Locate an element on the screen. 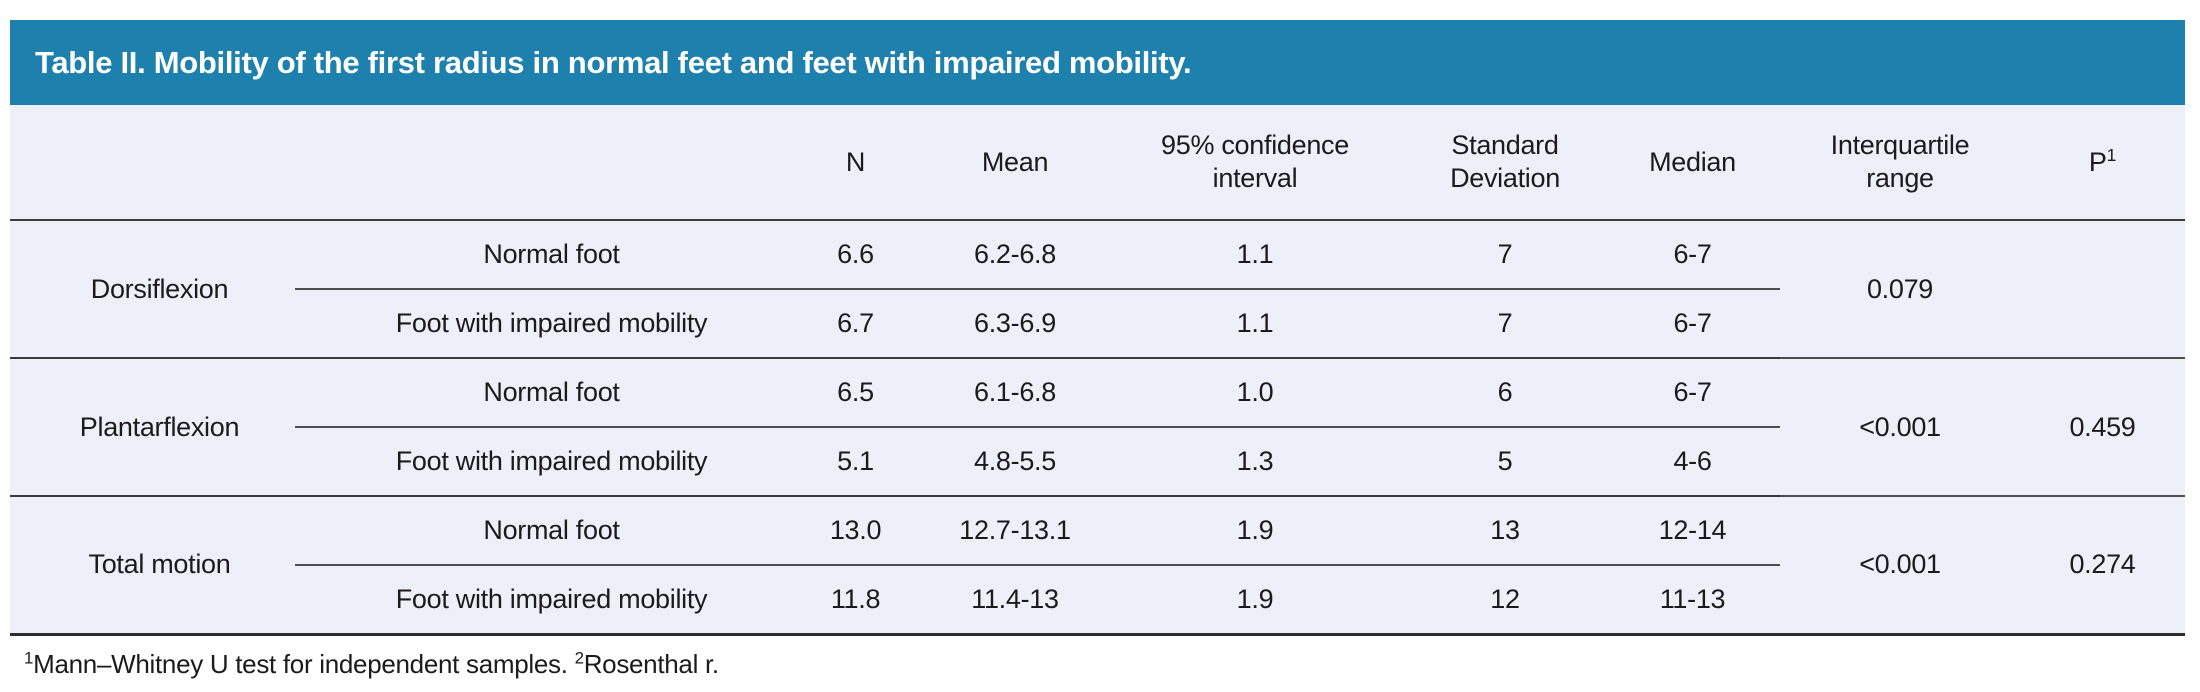  ci-cell: 1.3 is located at coordinates (1255, 461).